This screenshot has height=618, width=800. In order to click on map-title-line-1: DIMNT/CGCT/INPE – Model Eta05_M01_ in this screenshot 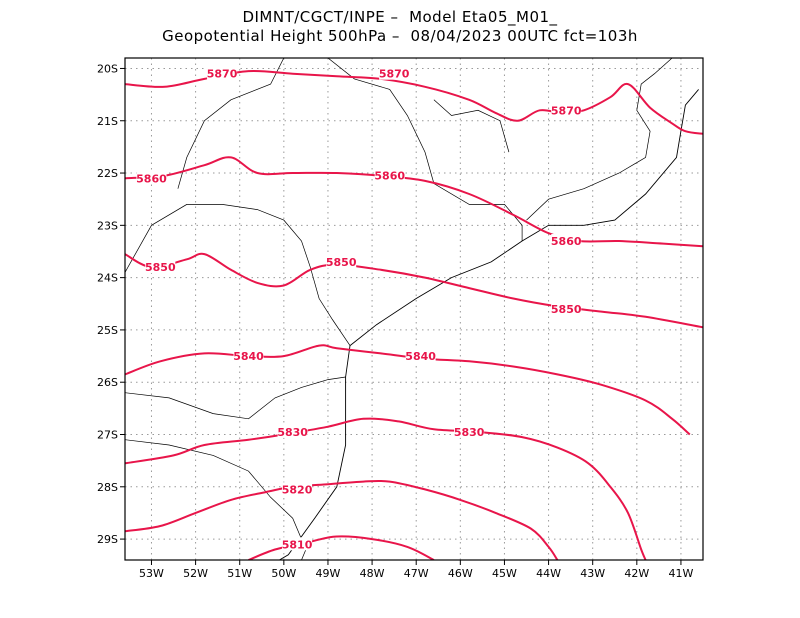, I will do `click(400, 17)`.